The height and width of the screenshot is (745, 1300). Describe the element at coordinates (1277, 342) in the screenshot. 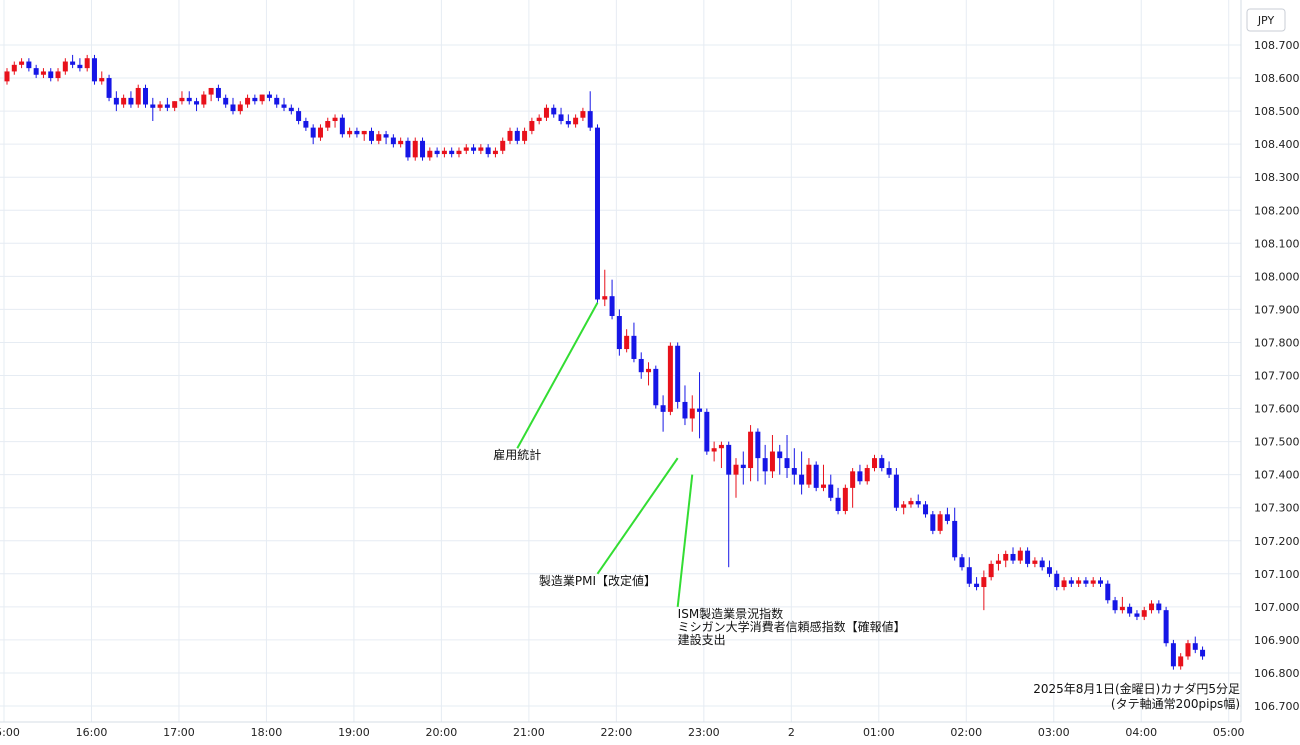

I see `price-tick-label: 107.800` at that location.